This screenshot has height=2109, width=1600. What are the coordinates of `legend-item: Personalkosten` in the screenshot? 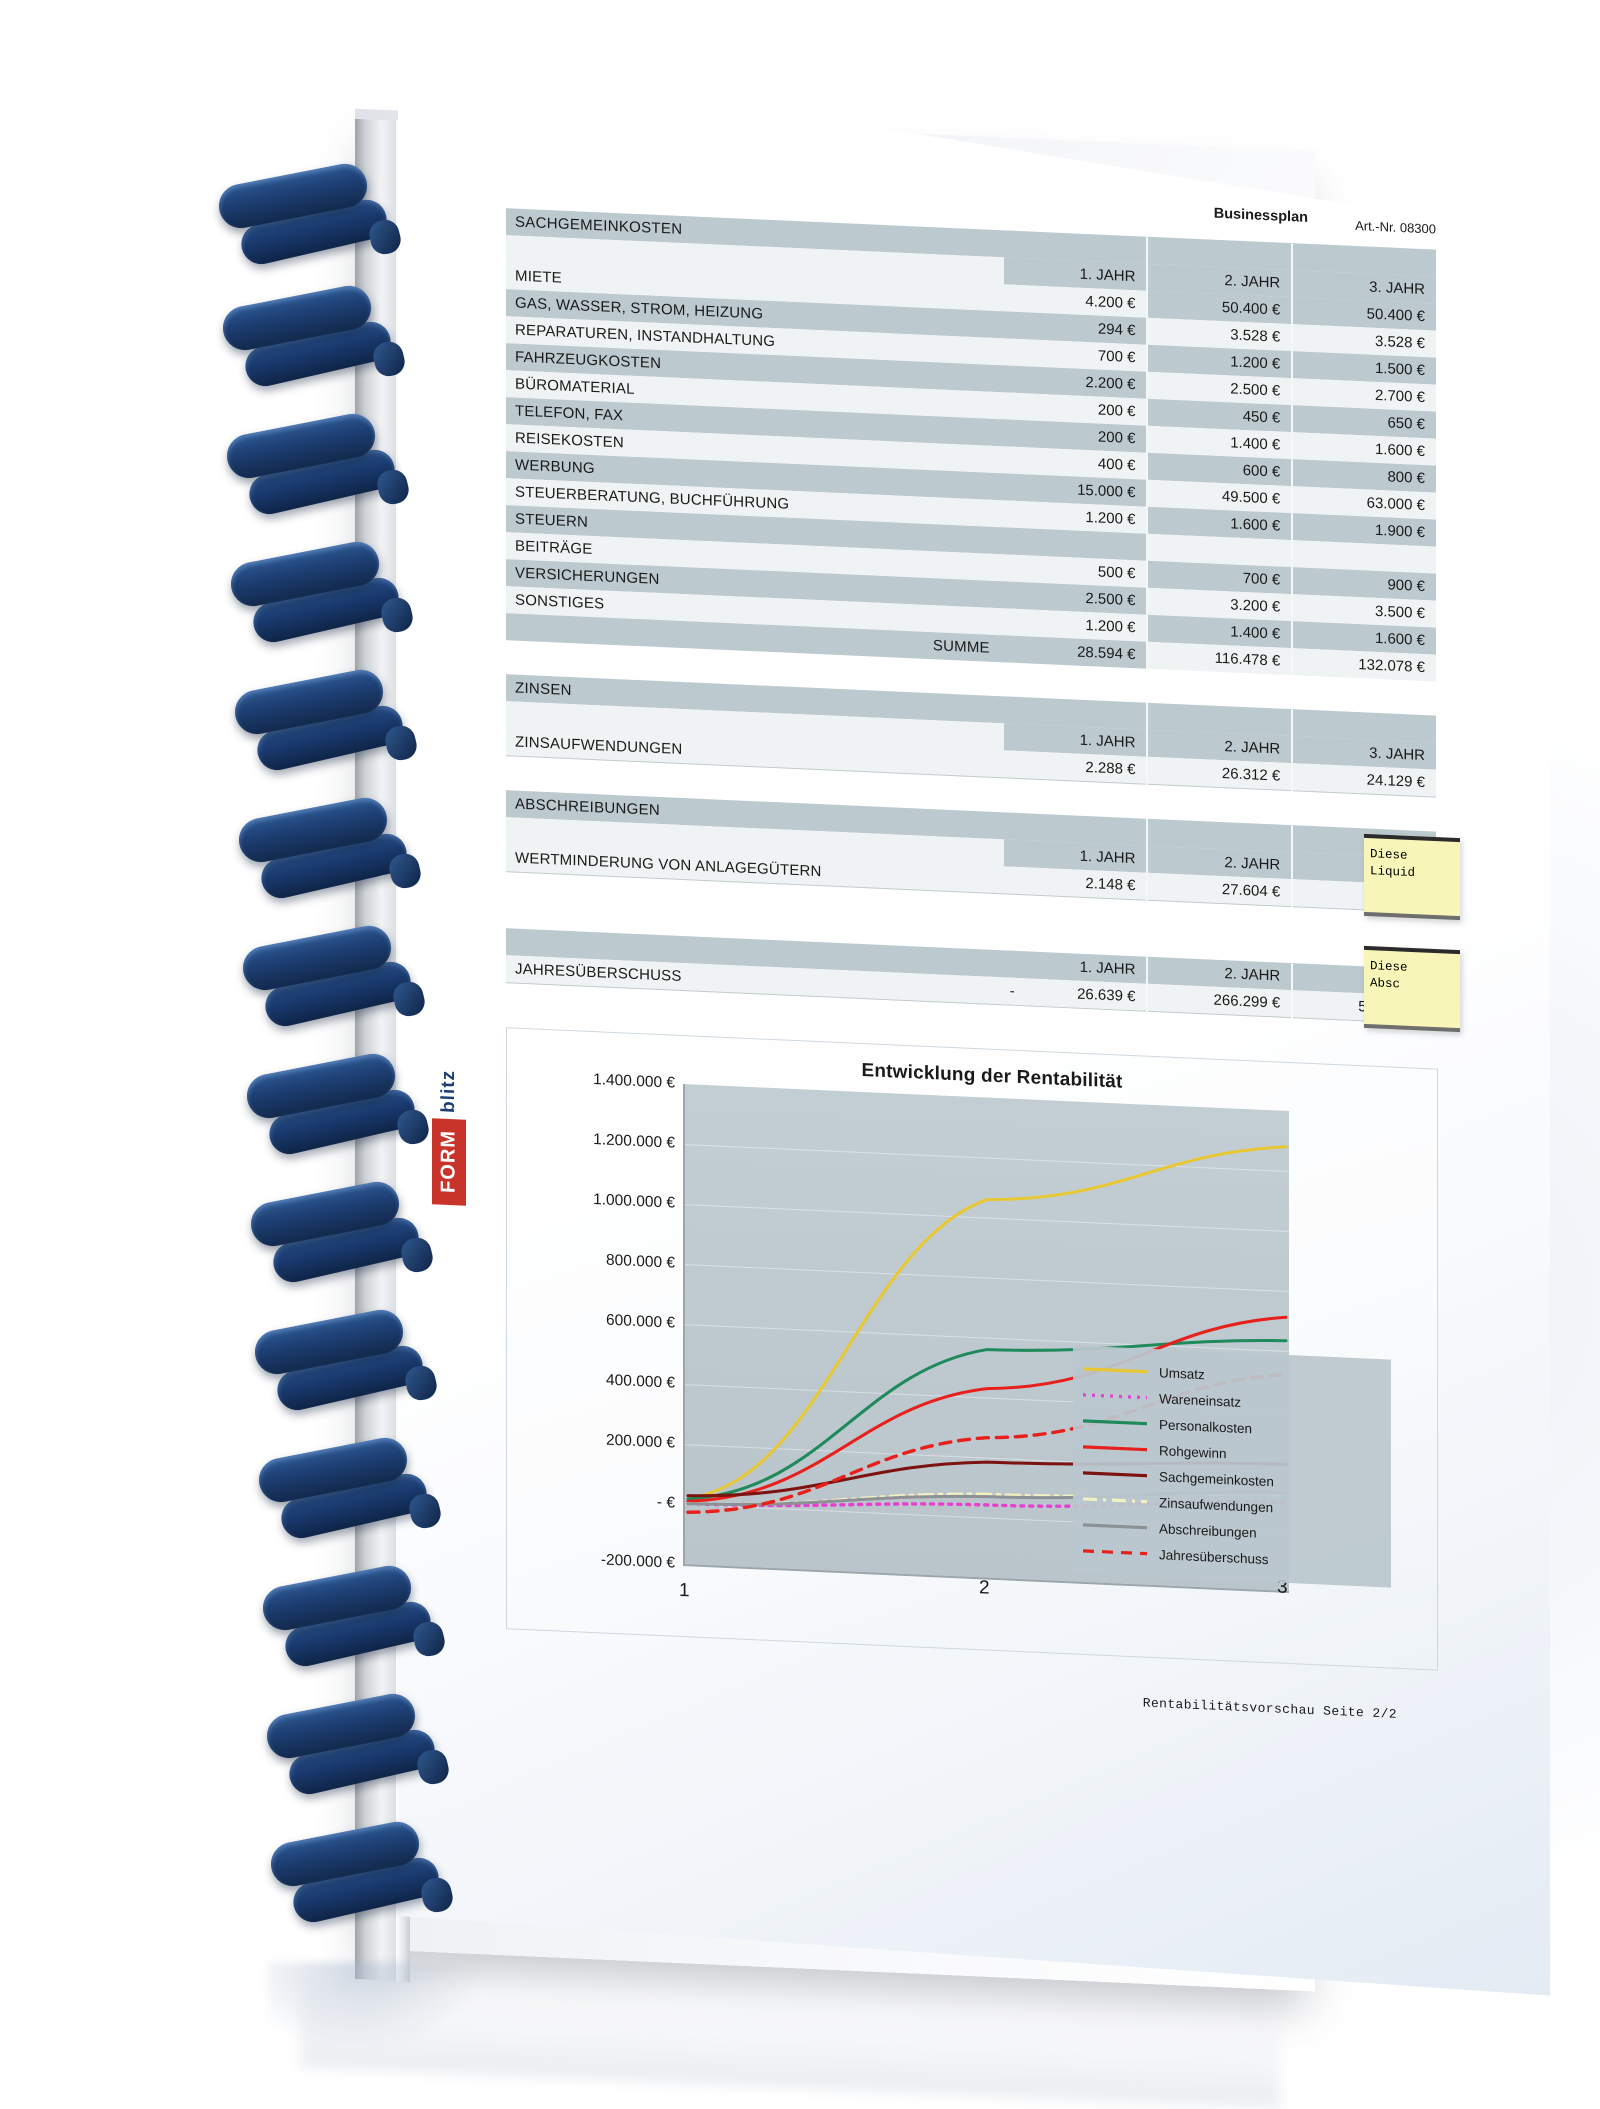 It's located at (1231, 1427).